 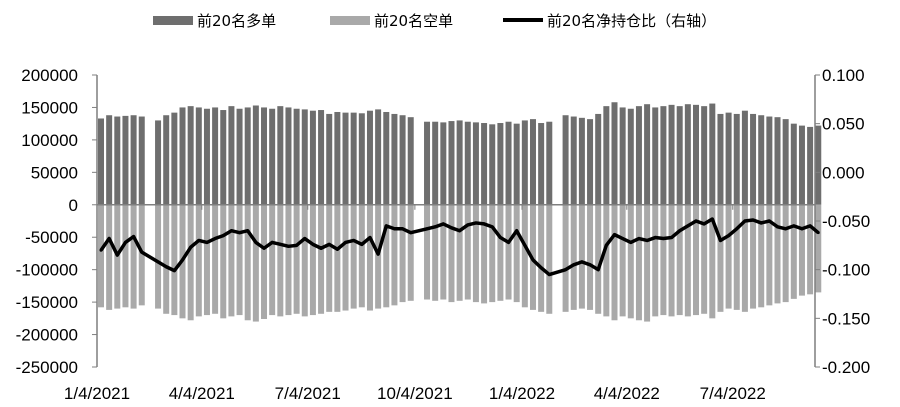 I want to click on right-tick-label: -0.200, so click(x=846, y=367).